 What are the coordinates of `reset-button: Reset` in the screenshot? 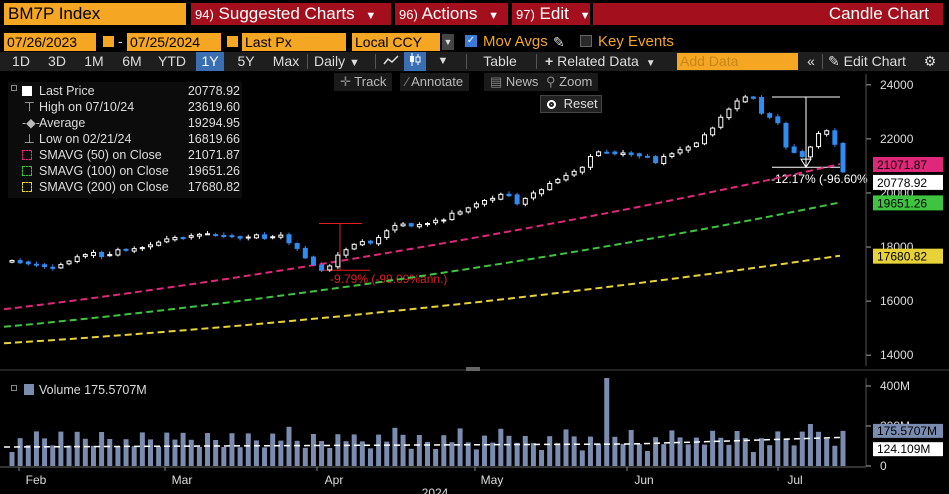 It's located at (571, 104).